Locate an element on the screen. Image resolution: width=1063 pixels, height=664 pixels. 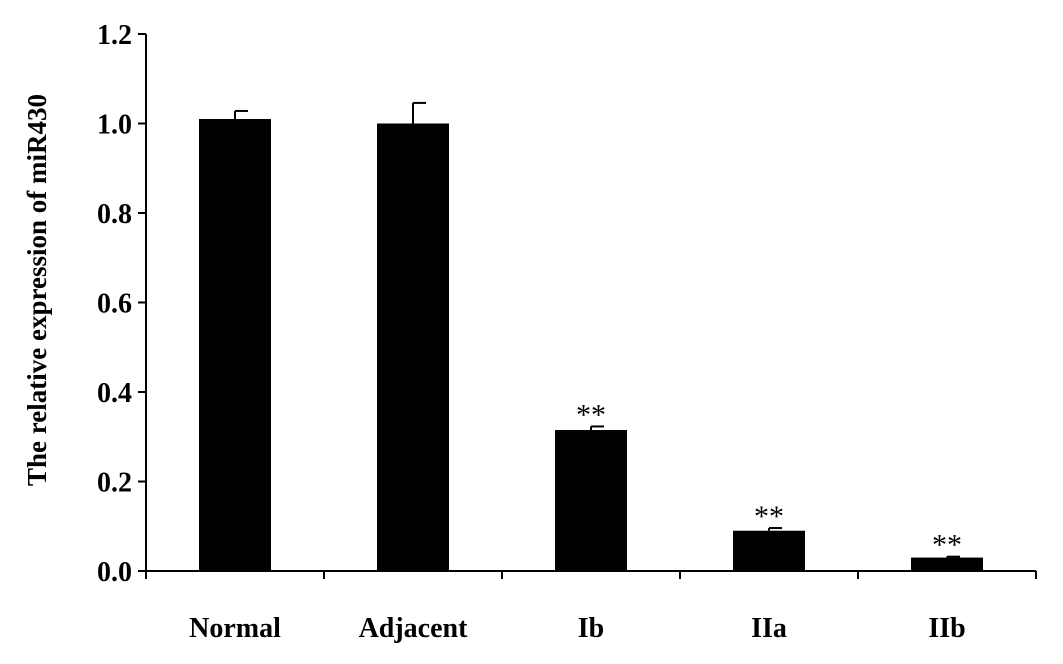
bar-iib is located at coordinates (947, 564).